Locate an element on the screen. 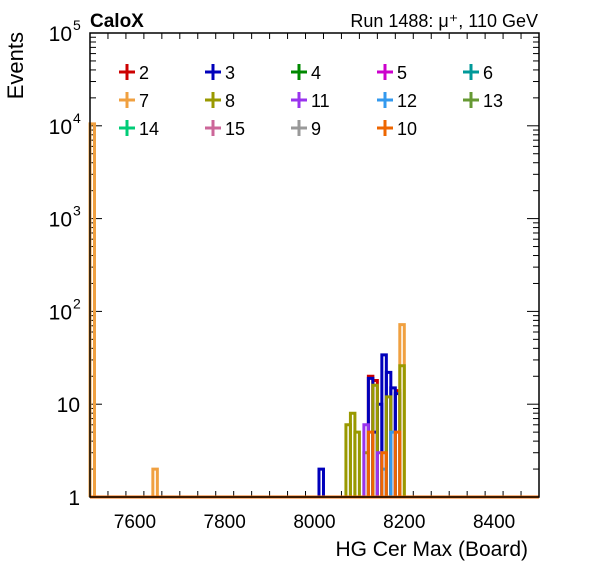  x-tick-label: 7800 is located at coordinates (225, 522).